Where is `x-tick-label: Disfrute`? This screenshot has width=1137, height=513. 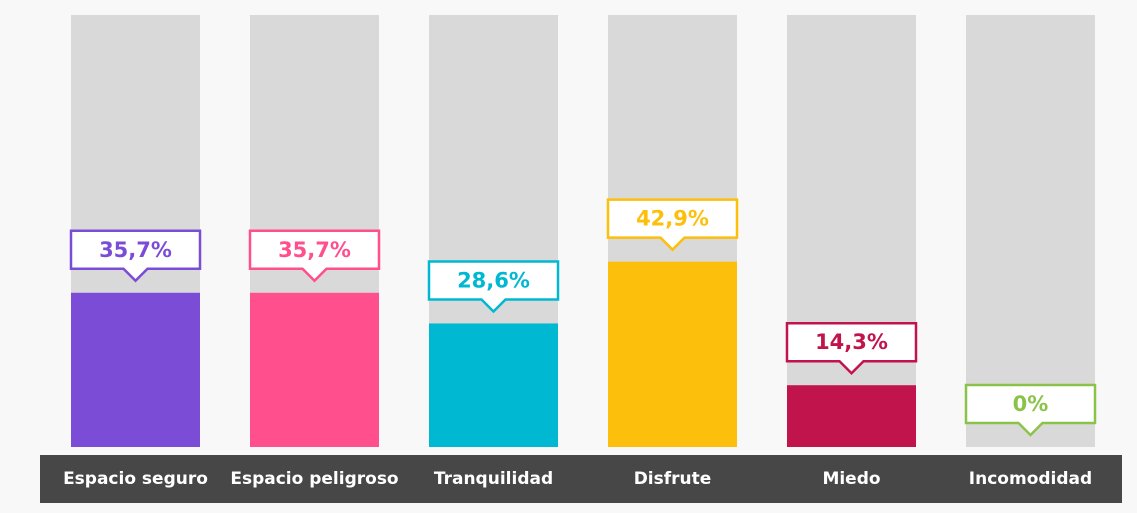
x-tick-label: Disfrute is located at coordinates (673, 479).